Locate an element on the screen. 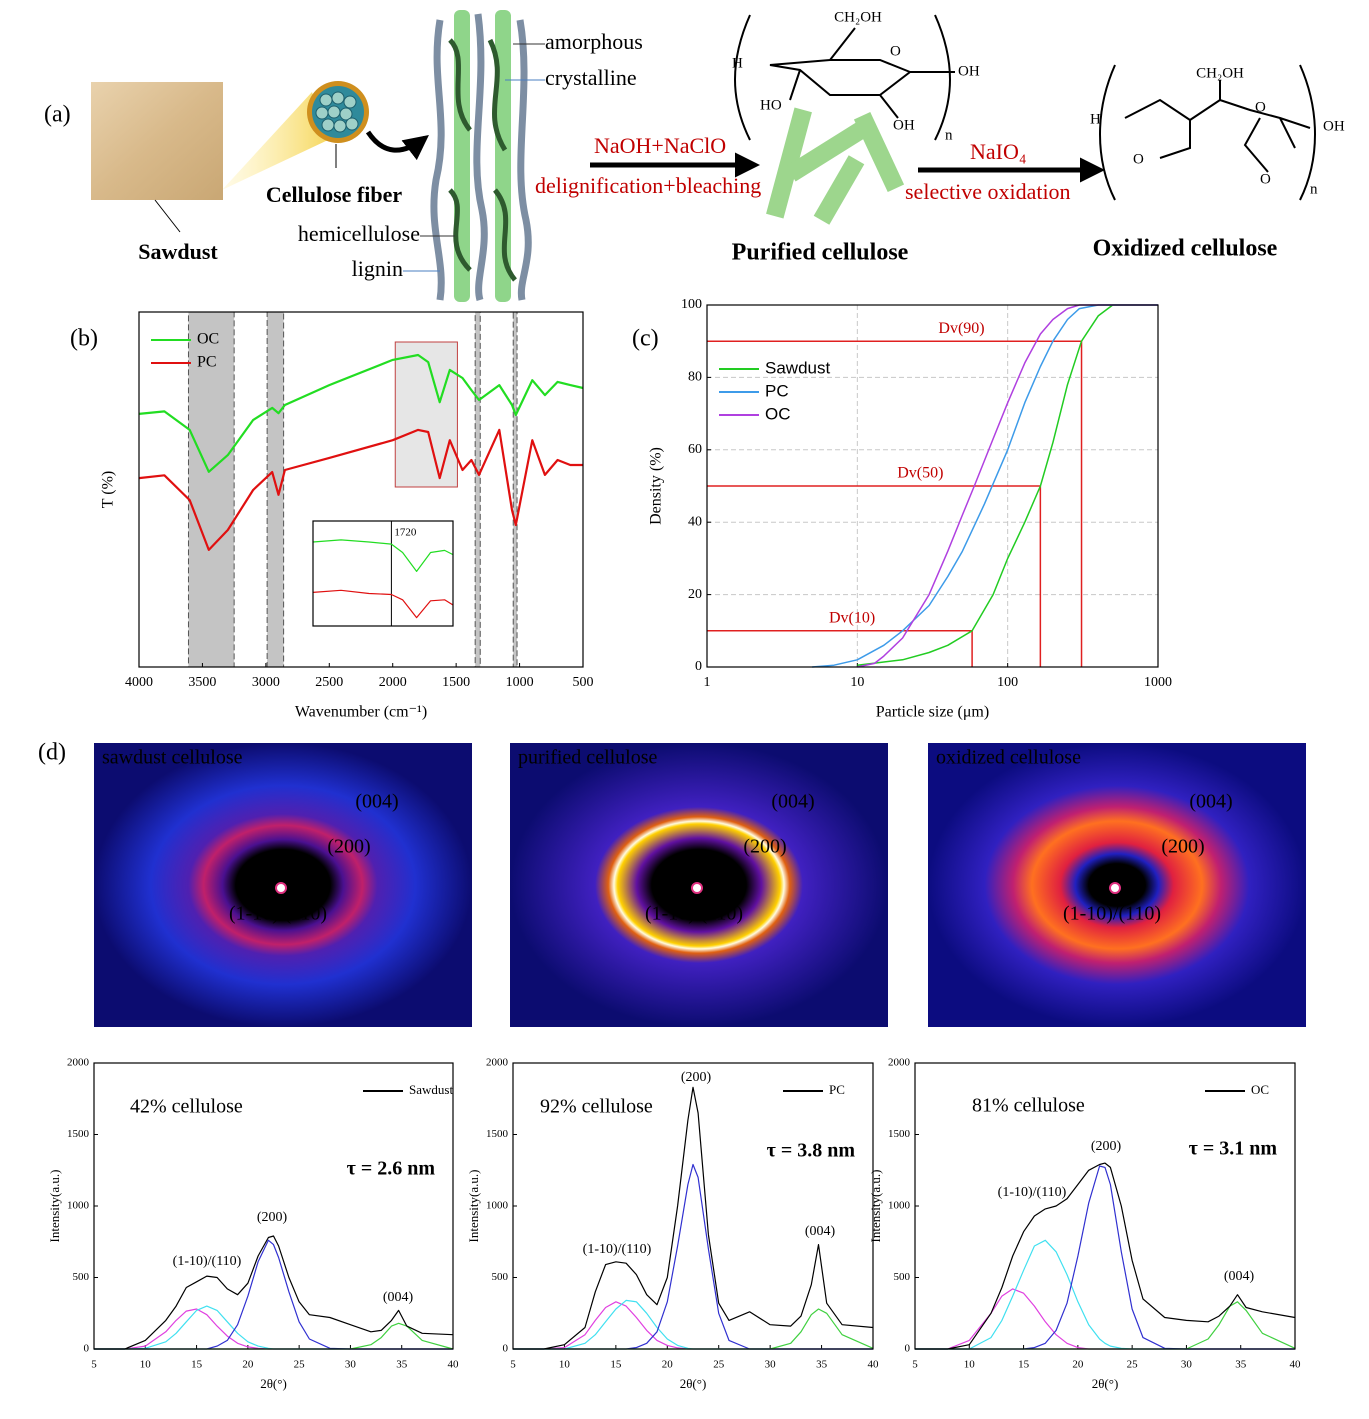 The width and height of the screenshot is (1369, 1419). crystalline-label: crystalline is located at coordinates (591, 77).